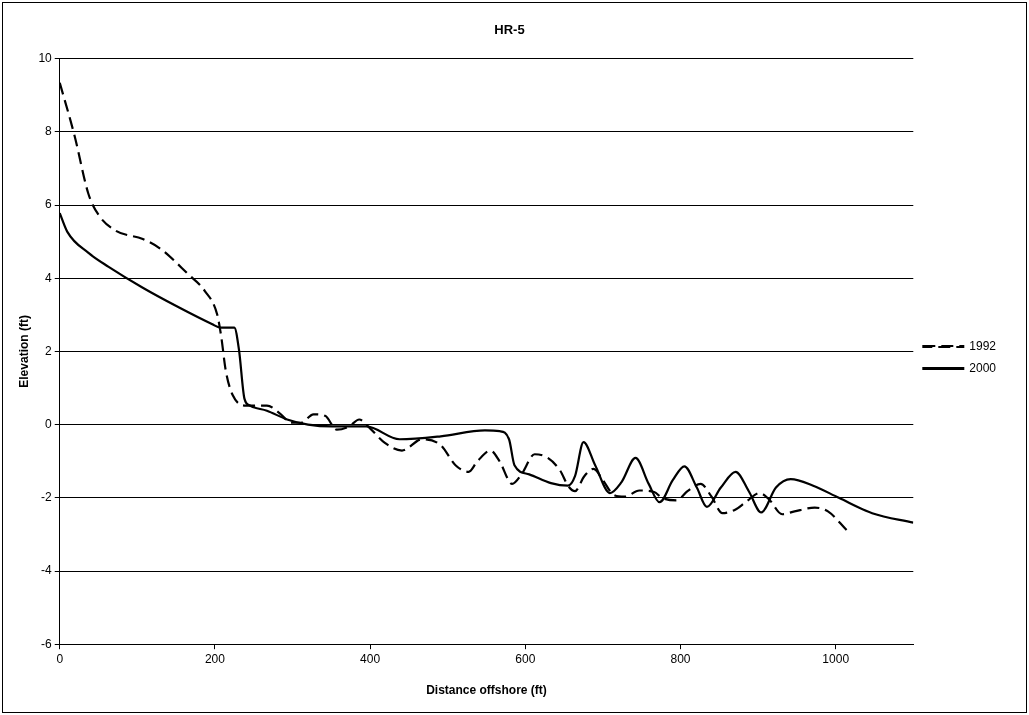 This screenshot has height=715, width=1029. I want to click on legend-label: 1992, so click(983, 345).